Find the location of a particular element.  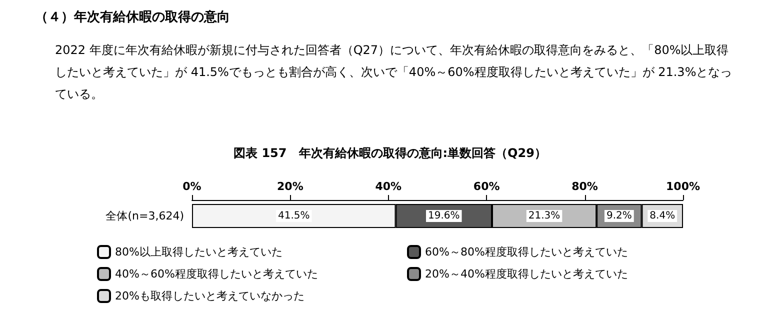

data-label: 19.6% is located at coordinates (444, 216).